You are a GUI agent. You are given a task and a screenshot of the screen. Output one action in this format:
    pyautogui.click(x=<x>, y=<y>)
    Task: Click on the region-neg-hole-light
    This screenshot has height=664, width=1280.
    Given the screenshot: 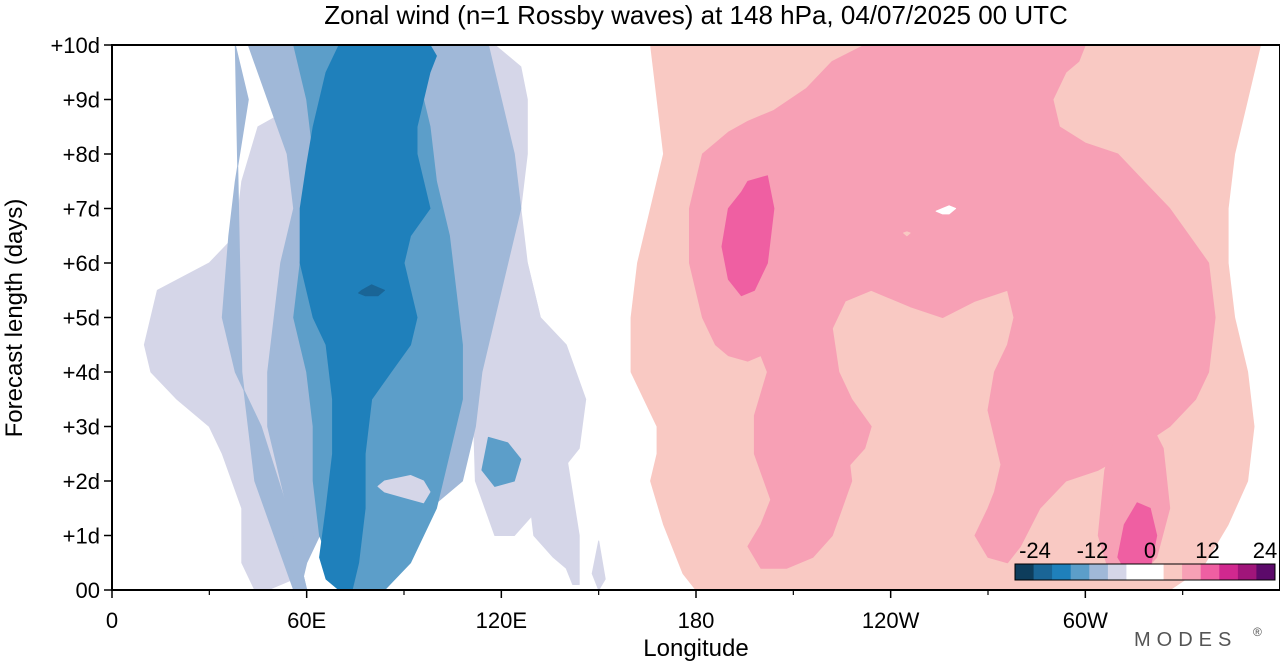 What is the action you would take?
    pyautogui.click(x=404, y=489)
    